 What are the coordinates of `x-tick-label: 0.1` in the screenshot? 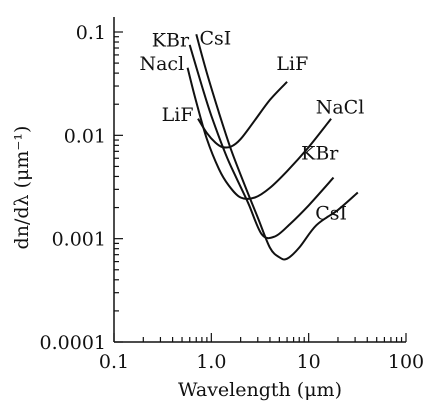 It's located at (114, 362).